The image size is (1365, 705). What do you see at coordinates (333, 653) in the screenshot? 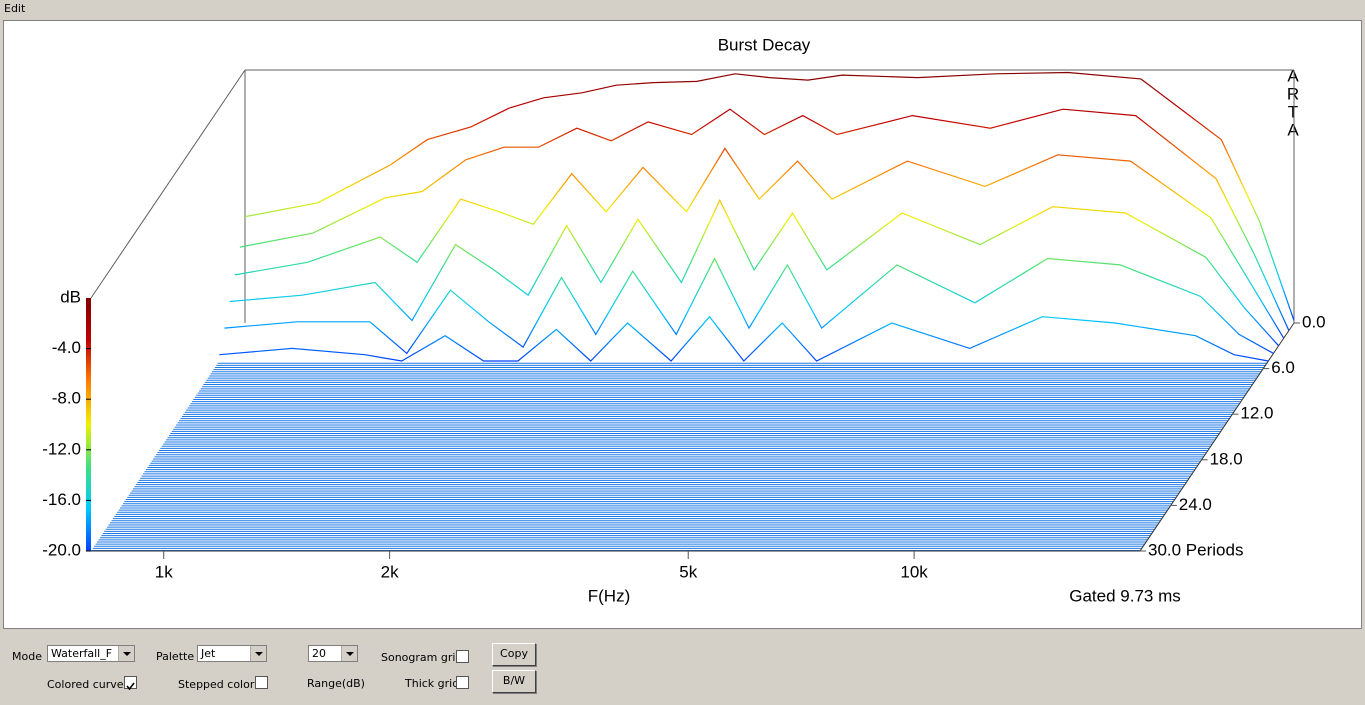
I see `range-spinner: 20` at bounding box center [333, 653].